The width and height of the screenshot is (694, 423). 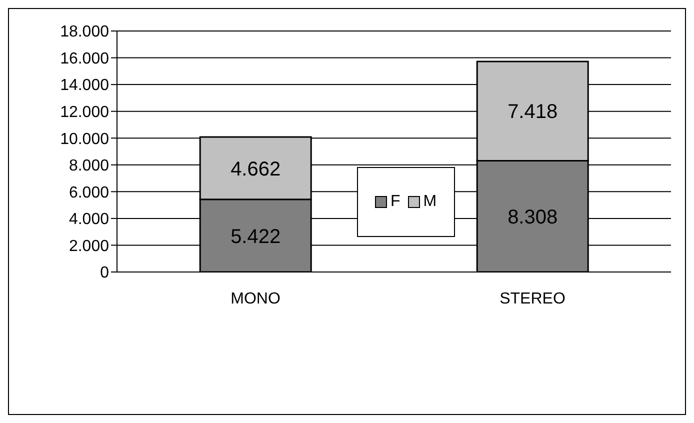 What do you see at coordinates (85, 85) in the screenshot?
I see `y-tick-label: 14.000` at bounding box center [85, 85].